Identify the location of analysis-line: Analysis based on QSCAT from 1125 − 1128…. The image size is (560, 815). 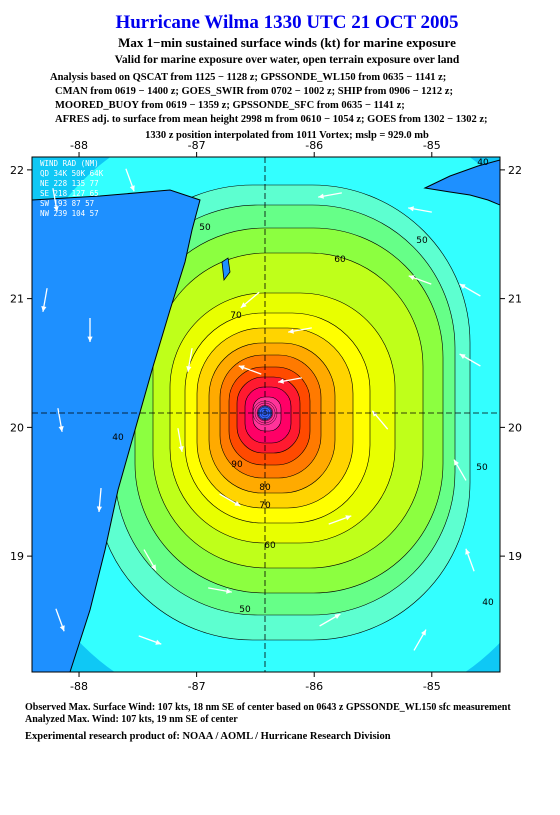
(248, 77).